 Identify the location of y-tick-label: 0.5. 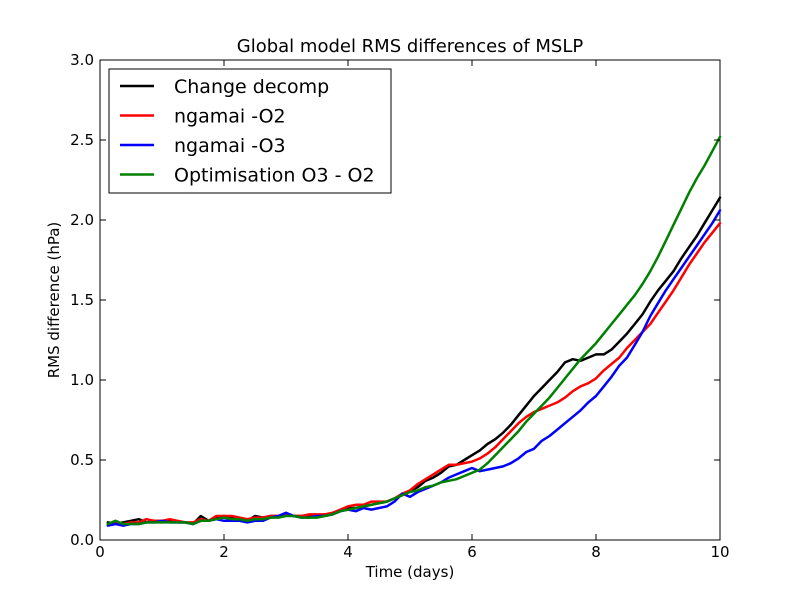
(82, 460).